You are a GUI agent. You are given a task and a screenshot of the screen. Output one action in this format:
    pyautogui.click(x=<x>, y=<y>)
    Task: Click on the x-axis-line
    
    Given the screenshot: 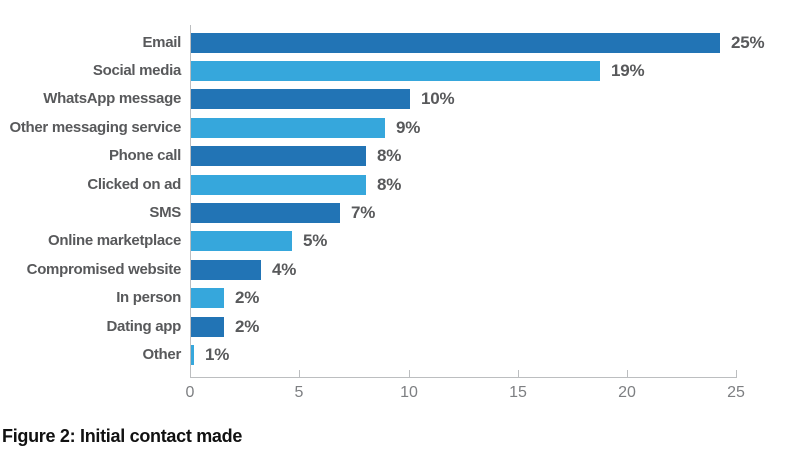 What is the action you would take?
    pyautogui.click(x=463, y=377)
    